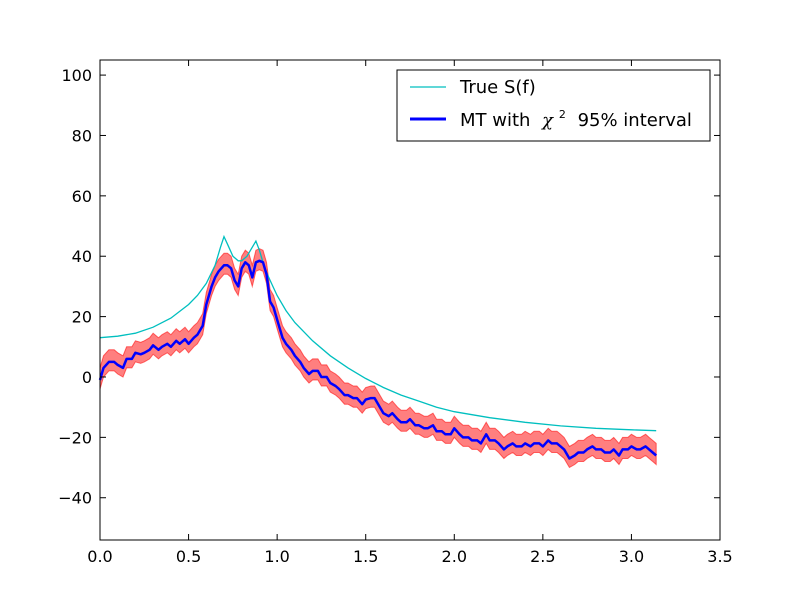 This screenshot has height=600, width=800. Describe the element at coordinates (454, 556) in the screenshot. I see `x-tick-label: 2.0` at that location.